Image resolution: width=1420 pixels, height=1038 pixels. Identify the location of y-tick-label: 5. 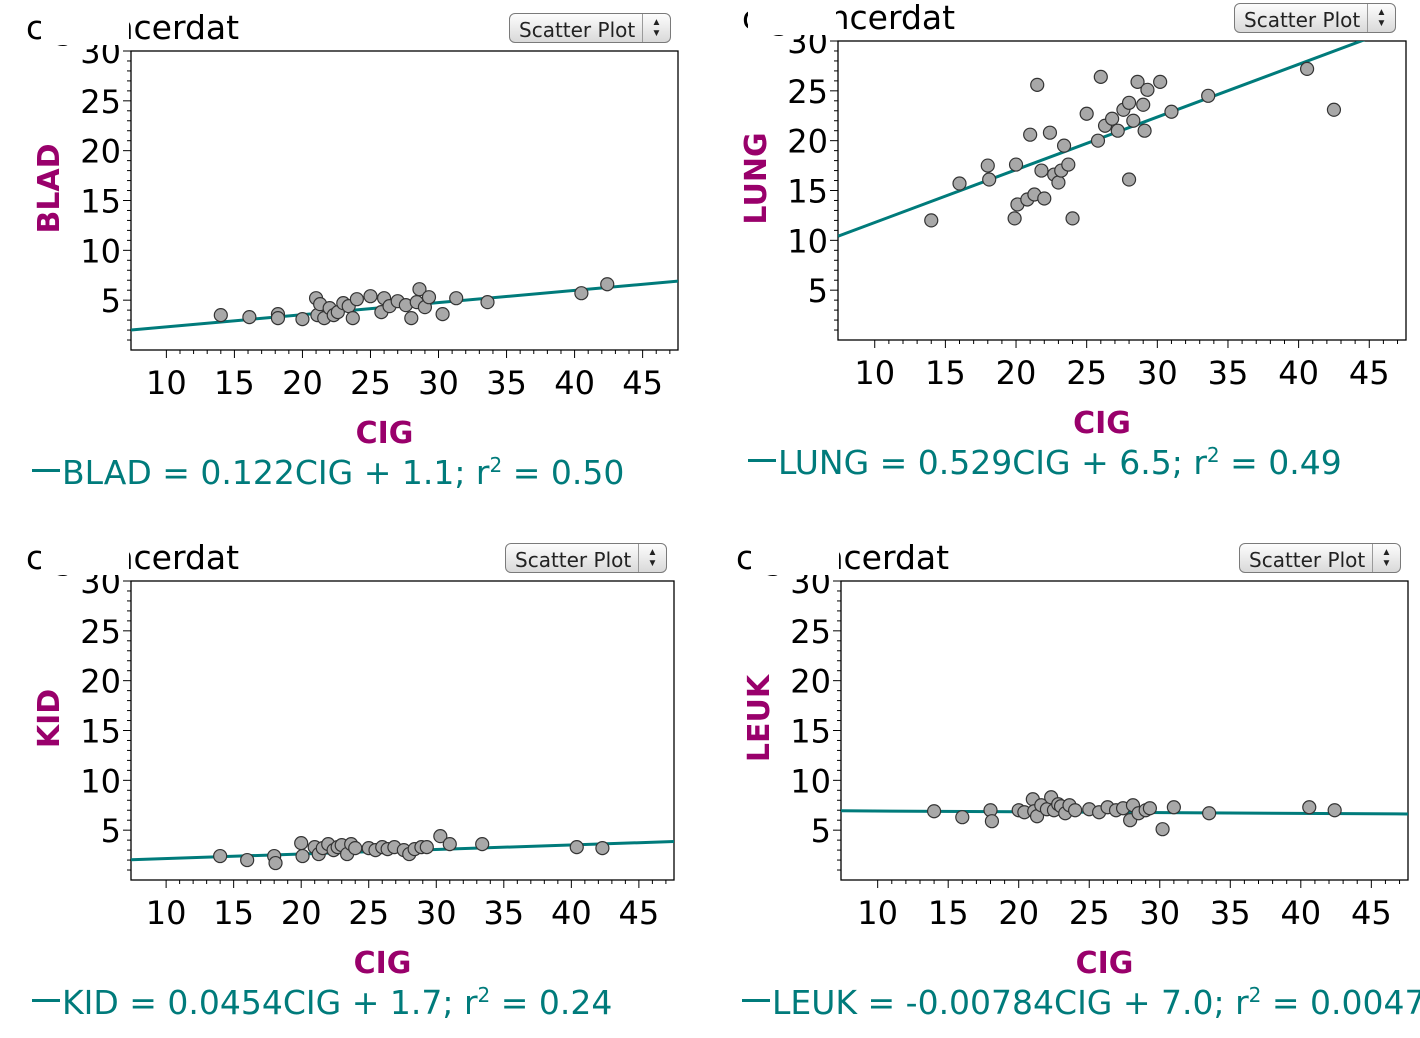
(818, 291).